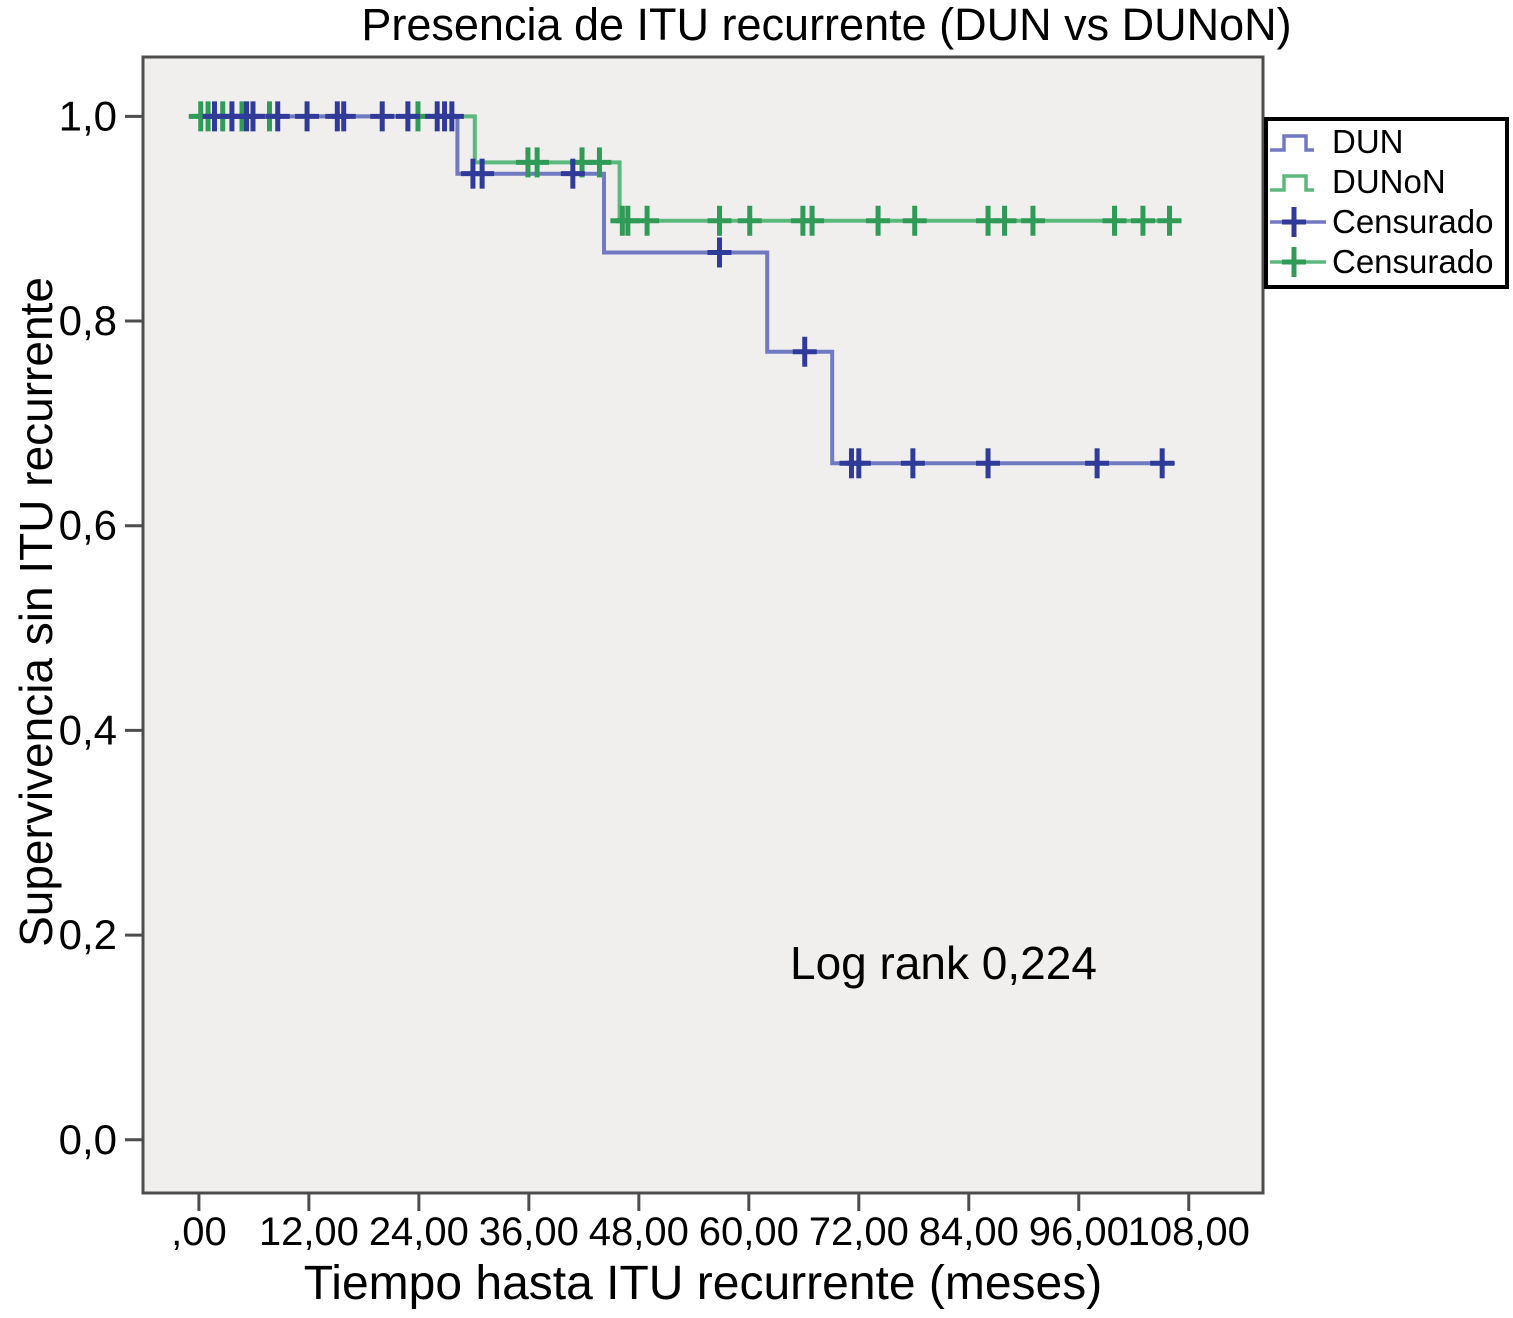 The image size is (1513, 1318). Describe the element at coordinates (88, 320) in the screenshot. I see `y-tick-label: 0,8` at that location.